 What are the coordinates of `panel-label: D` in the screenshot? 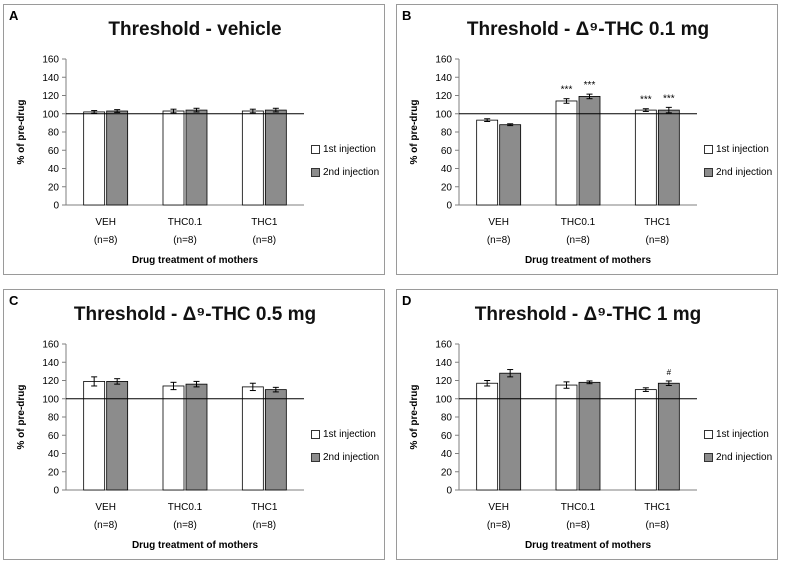 It's located at (407, 300).